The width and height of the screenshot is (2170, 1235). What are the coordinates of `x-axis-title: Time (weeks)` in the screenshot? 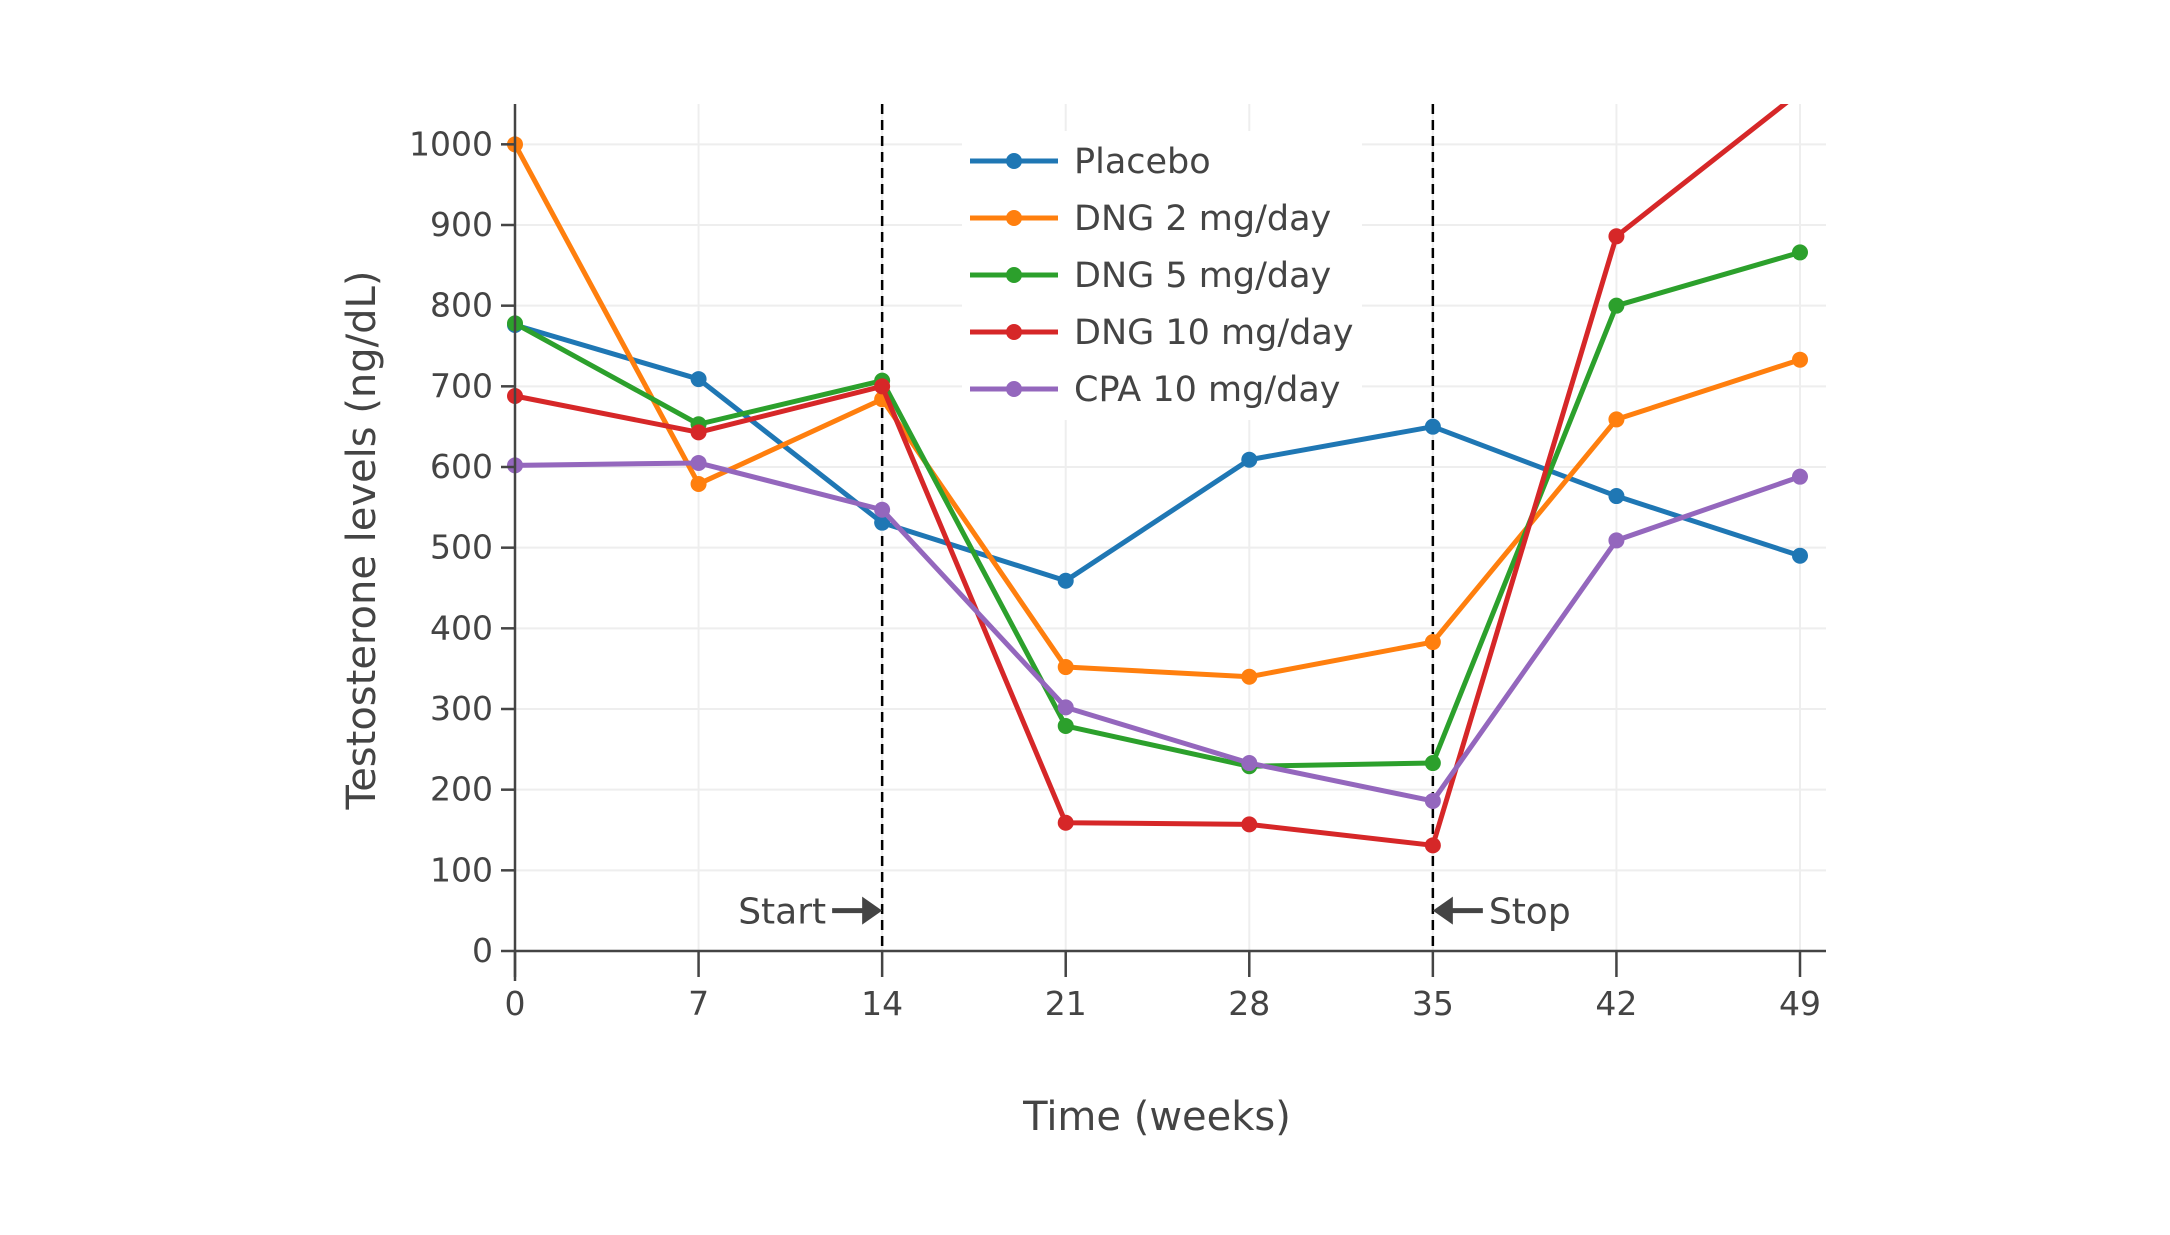 It's located at (1156, 1117).